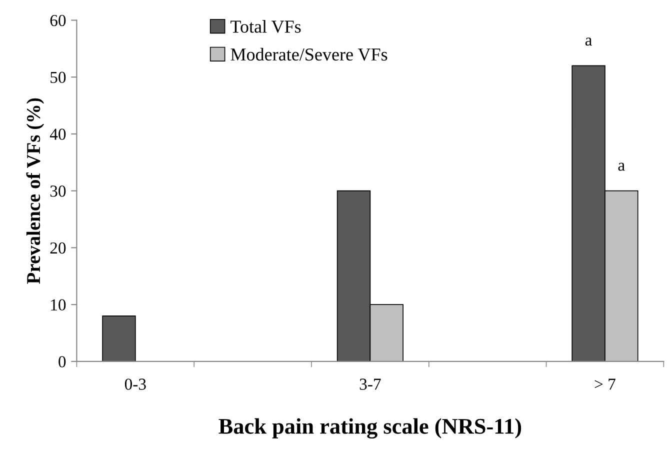  What do you see at coordinates (370, 384) in the screenshot?
I see `x-tick-label: 3-7` at bounding box center [370, 384].